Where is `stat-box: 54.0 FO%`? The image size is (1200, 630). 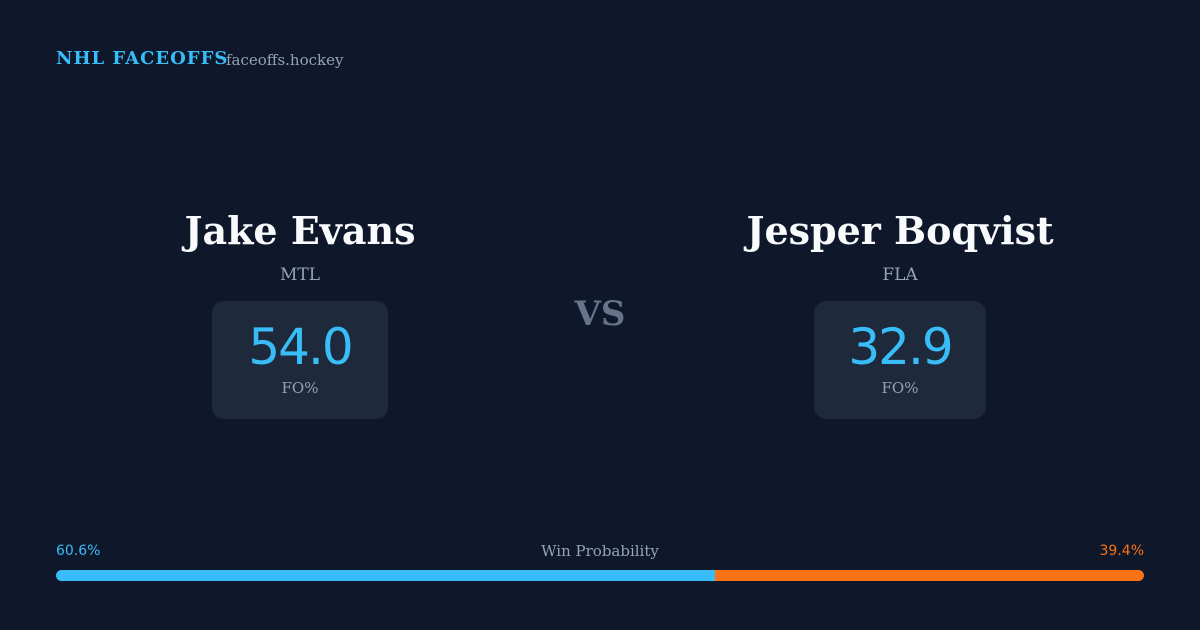
stat-box: 54.0 FO% is located at coordinates (300, 360).